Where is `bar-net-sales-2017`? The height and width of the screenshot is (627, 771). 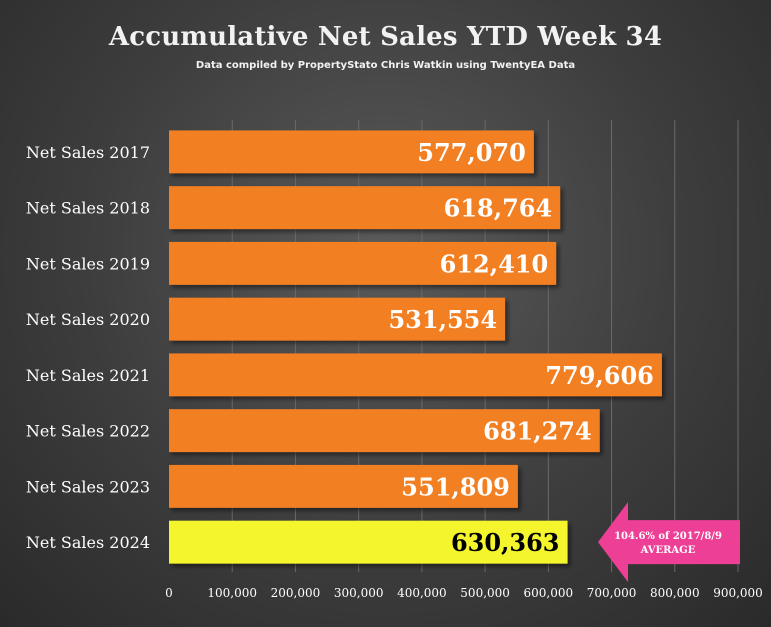
bar-net-sales-2017 is located at coordinates (351, 152).